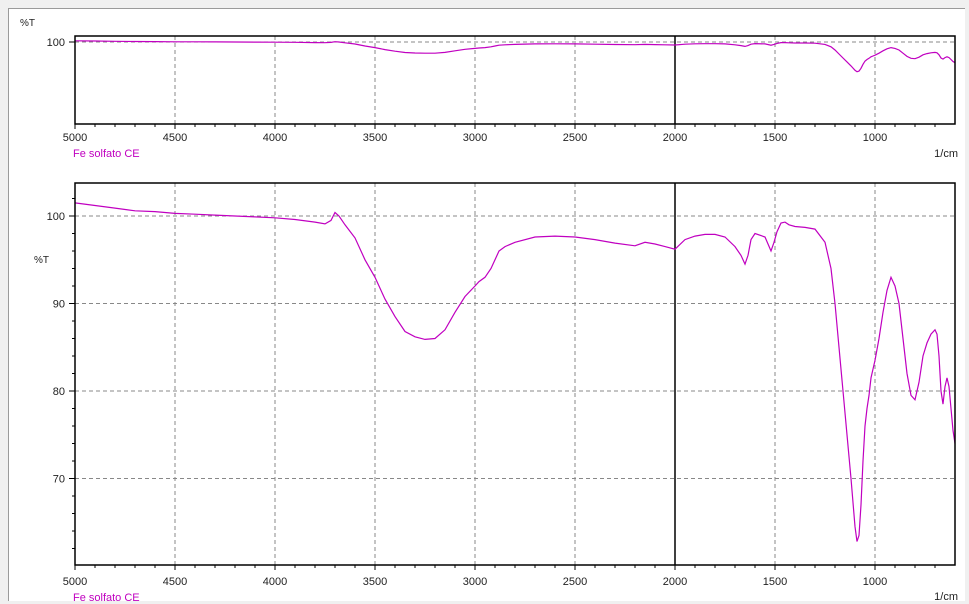 This screenshot has width=969, height=604. What do you see at coordinates (41, 260) in the screenshot?
I see `bottom-y-axis-label: %T` at bounding box center [41, 260].